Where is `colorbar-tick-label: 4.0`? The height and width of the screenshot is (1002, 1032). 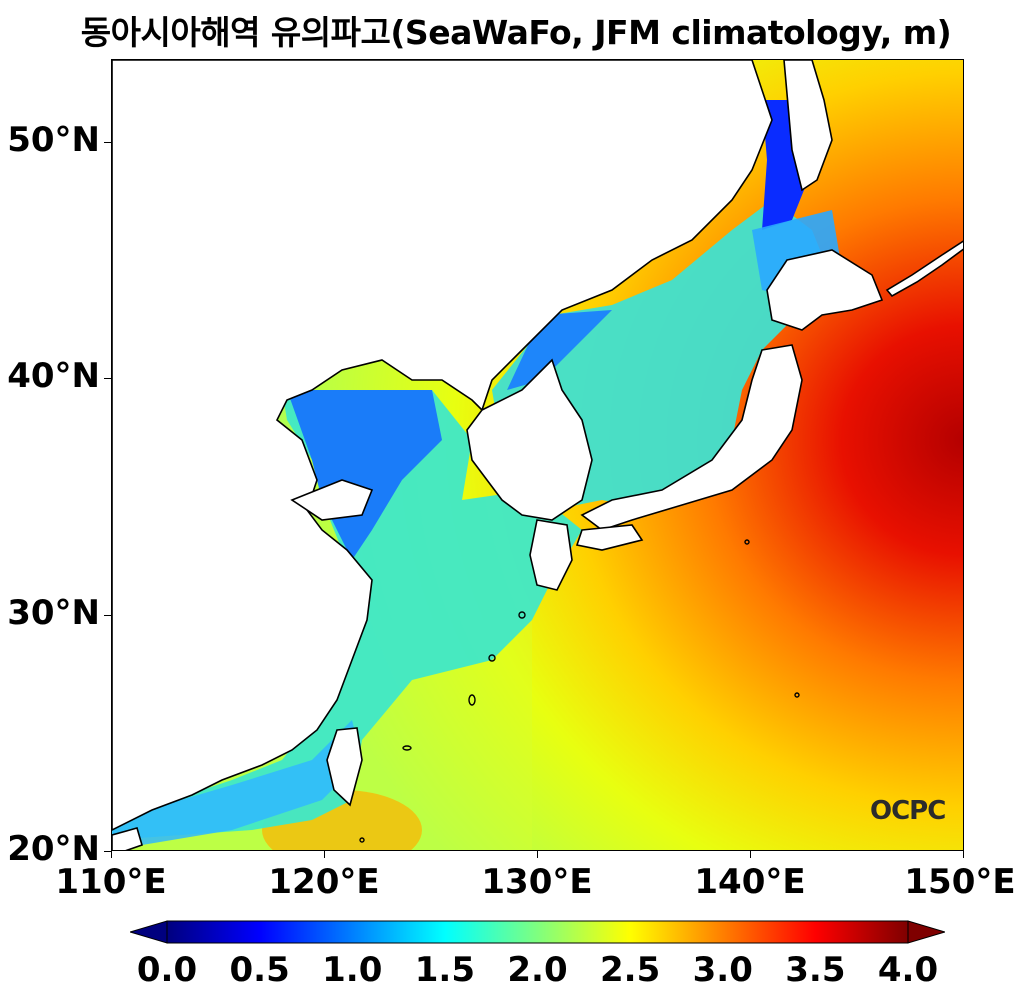 colorbar-tick-label: 4.0 is located at coordinates (908, 970).